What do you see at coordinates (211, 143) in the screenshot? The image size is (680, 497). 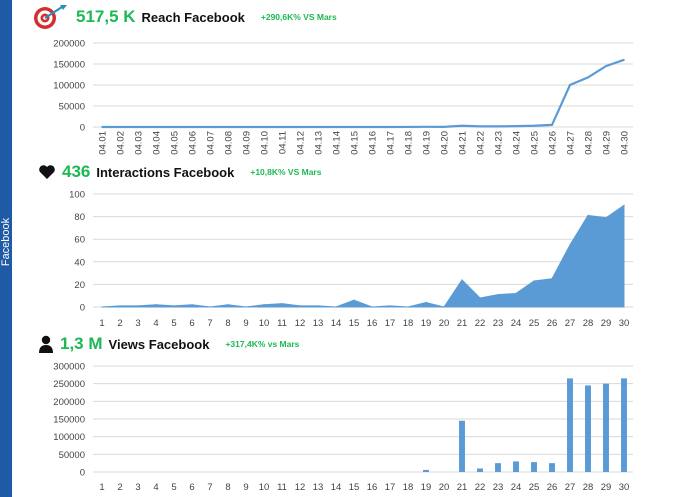 I see `x-tick-label: 04.07` at bounding box center [211, 143].